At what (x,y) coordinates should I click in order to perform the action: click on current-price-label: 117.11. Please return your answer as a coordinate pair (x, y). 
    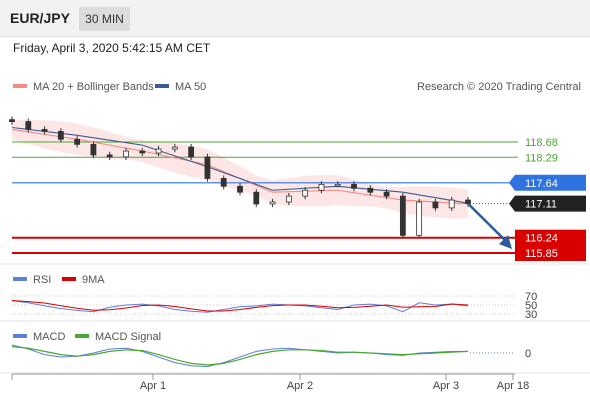
    Looking at the image, I should click on (541, 205).